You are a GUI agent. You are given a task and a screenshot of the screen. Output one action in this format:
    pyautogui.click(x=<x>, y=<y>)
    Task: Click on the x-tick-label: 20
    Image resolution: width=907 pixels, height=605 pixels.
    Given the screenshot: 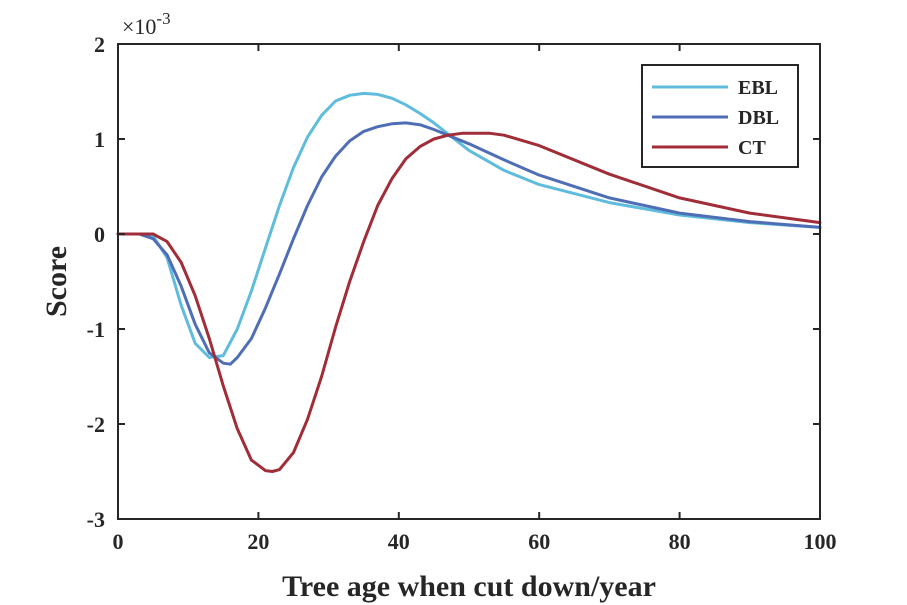 What is the action you would take?
    pyautogui.click(x=258, y=541)
    